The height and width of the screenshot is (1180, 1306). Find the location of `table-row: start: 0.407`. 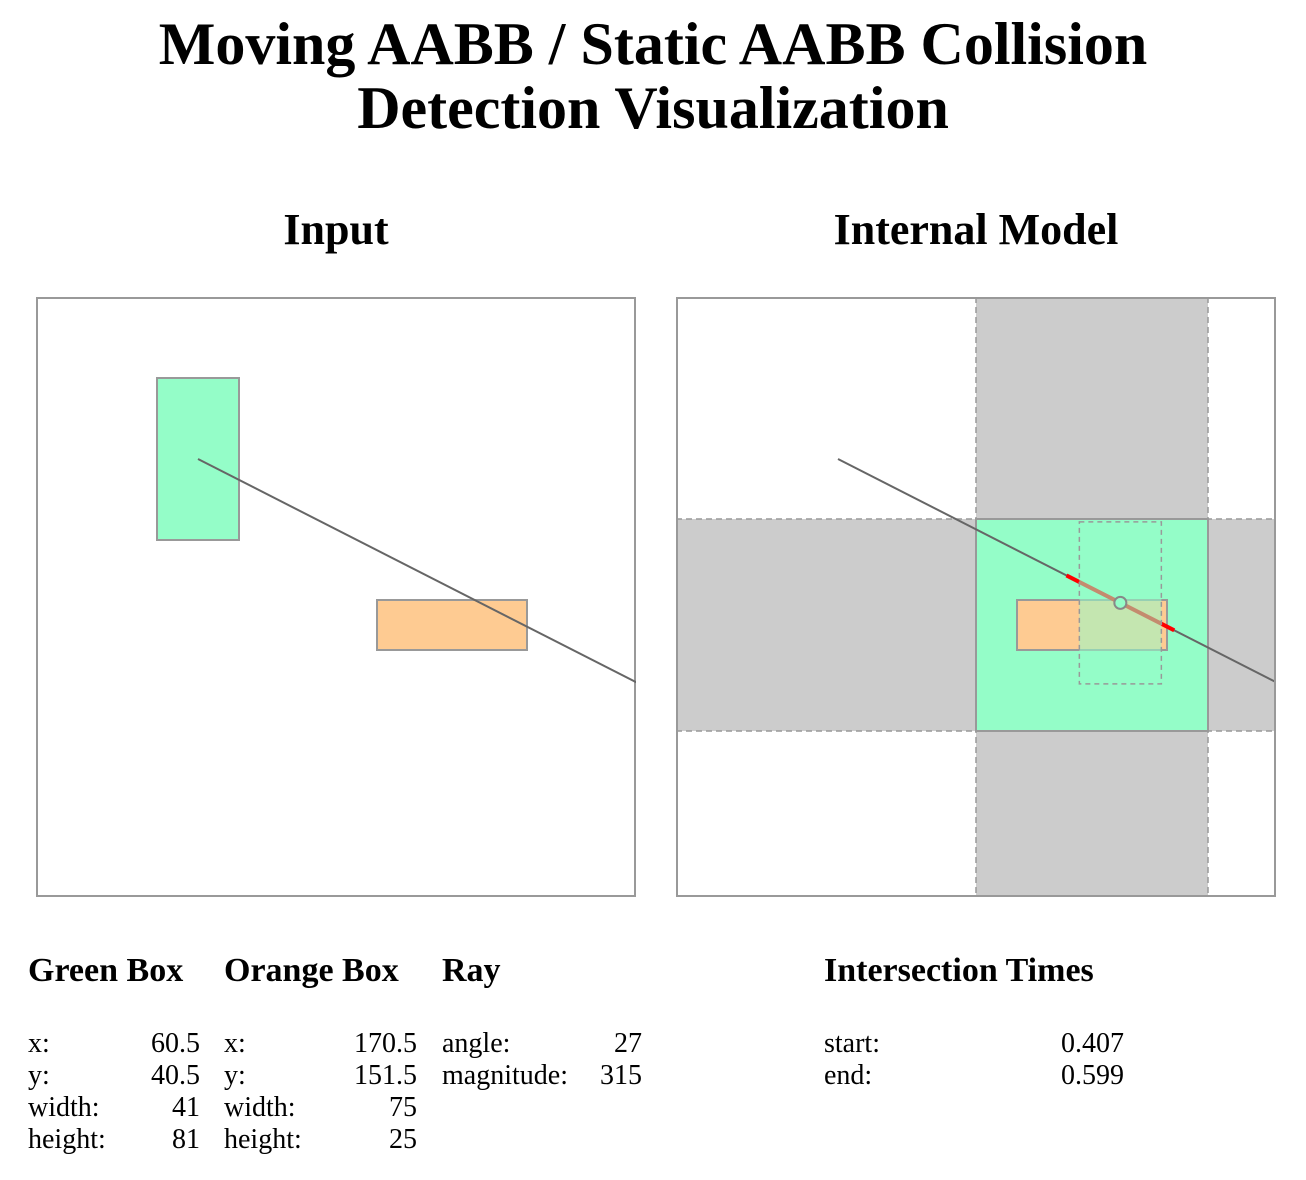

table-row: start: 0.407 is located at coordinates (974, 1044).